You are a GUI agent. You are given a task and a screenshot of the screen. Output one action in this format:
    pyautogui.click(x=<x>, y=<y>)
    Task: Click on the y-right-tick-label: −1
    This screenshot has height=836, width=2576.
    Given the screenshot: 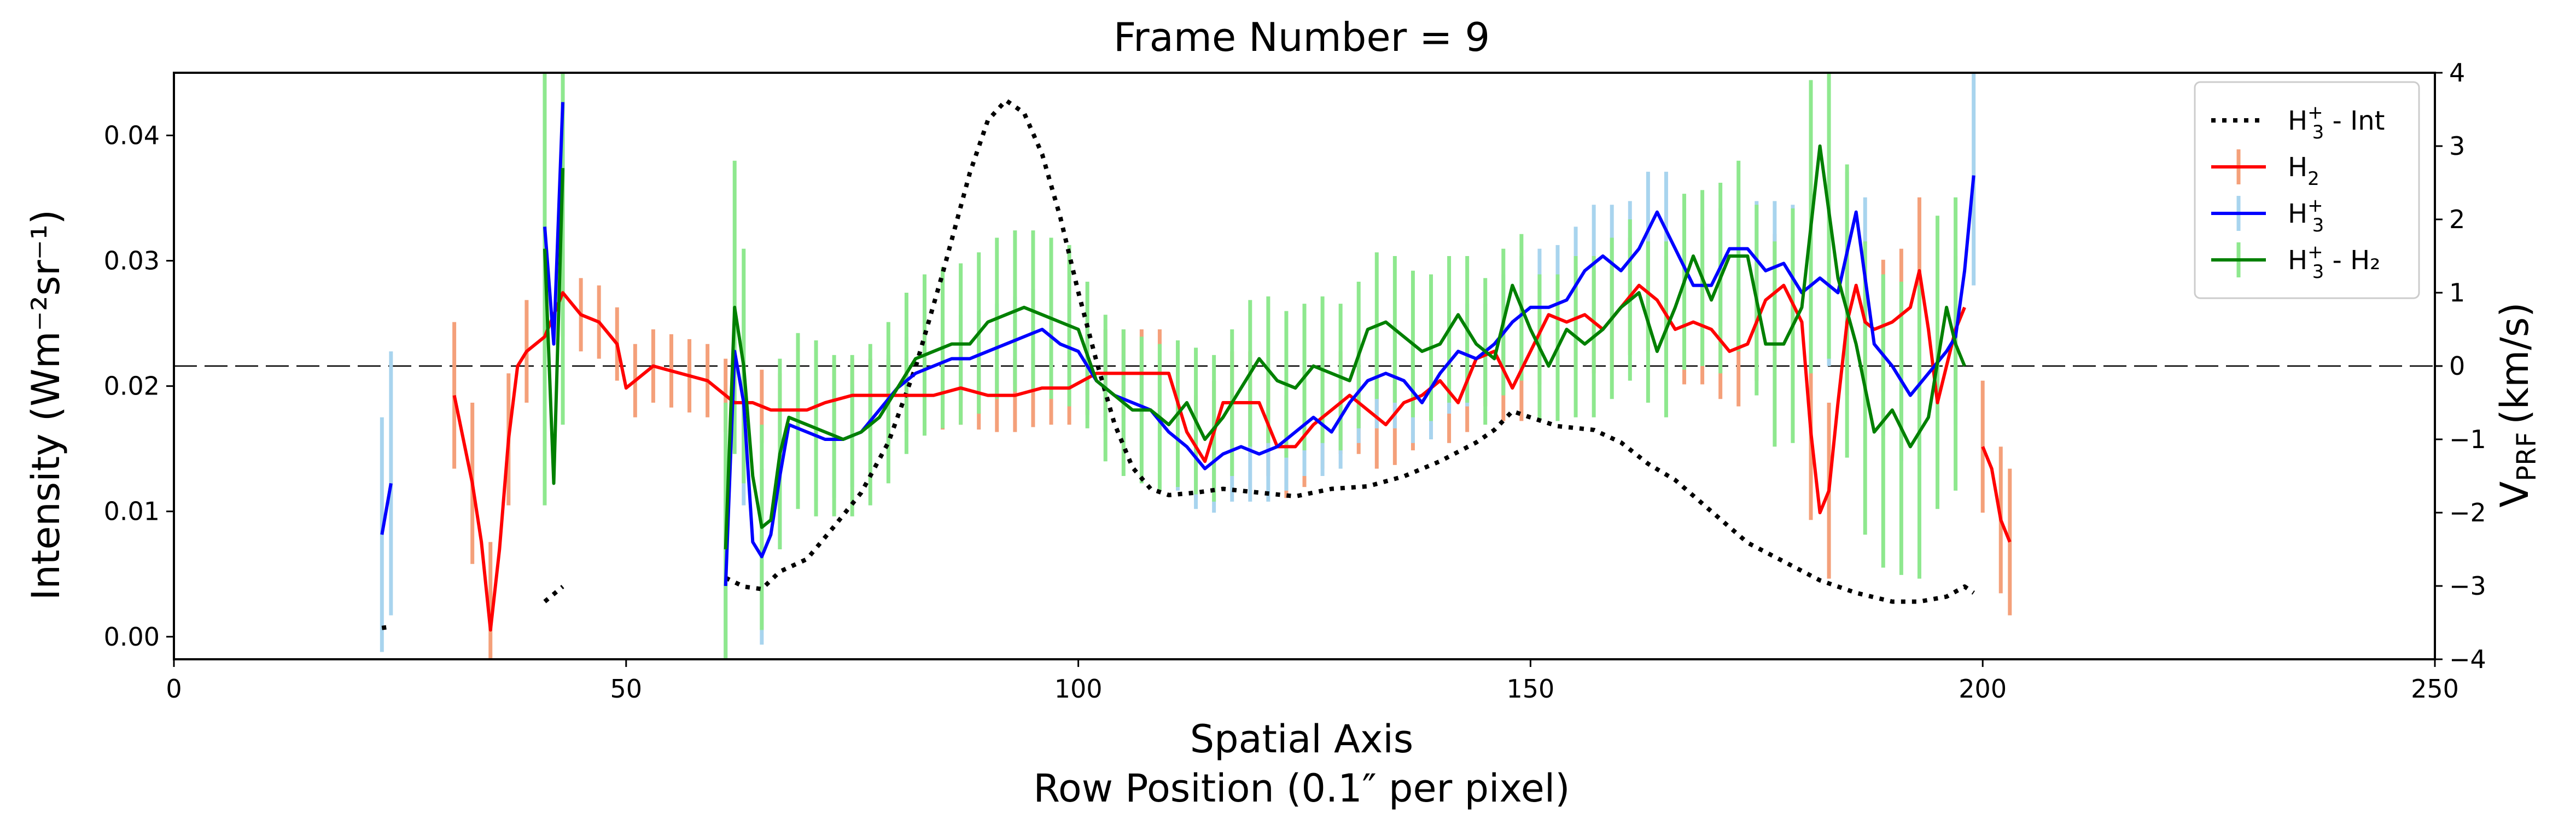 What is the action you would take?
    pyautogui.click(x=2467, y=439)
    